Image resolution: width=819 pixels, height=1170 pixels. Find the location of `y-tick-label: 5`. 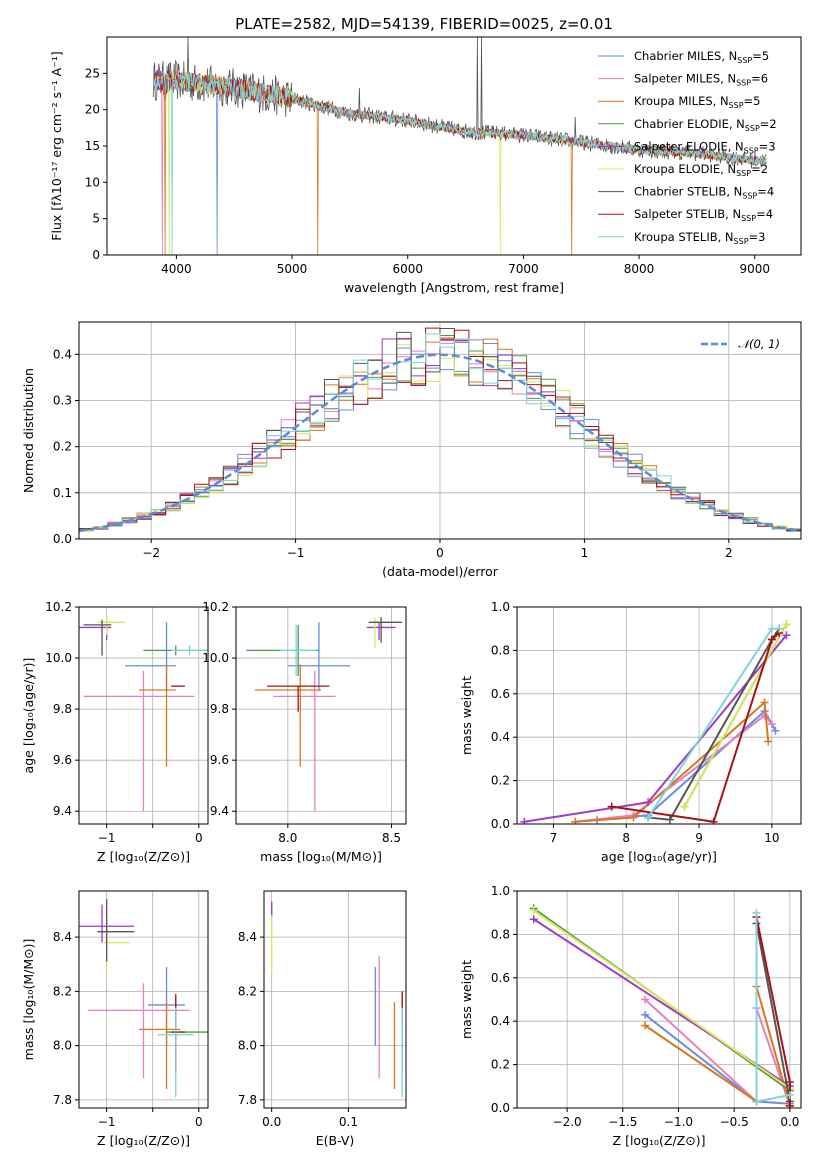

y-tick-label: 5 is located at coordinates (96, 219).